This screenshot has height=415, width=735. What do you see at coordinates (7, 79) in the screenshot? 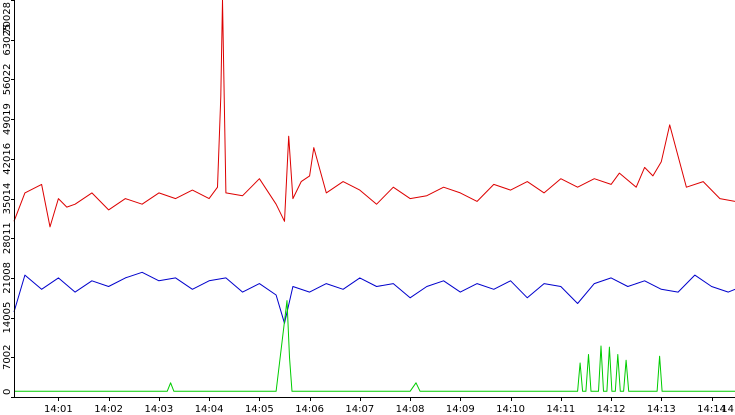
I see `y-tick-label: 56022` at bounding box center [7, 79].